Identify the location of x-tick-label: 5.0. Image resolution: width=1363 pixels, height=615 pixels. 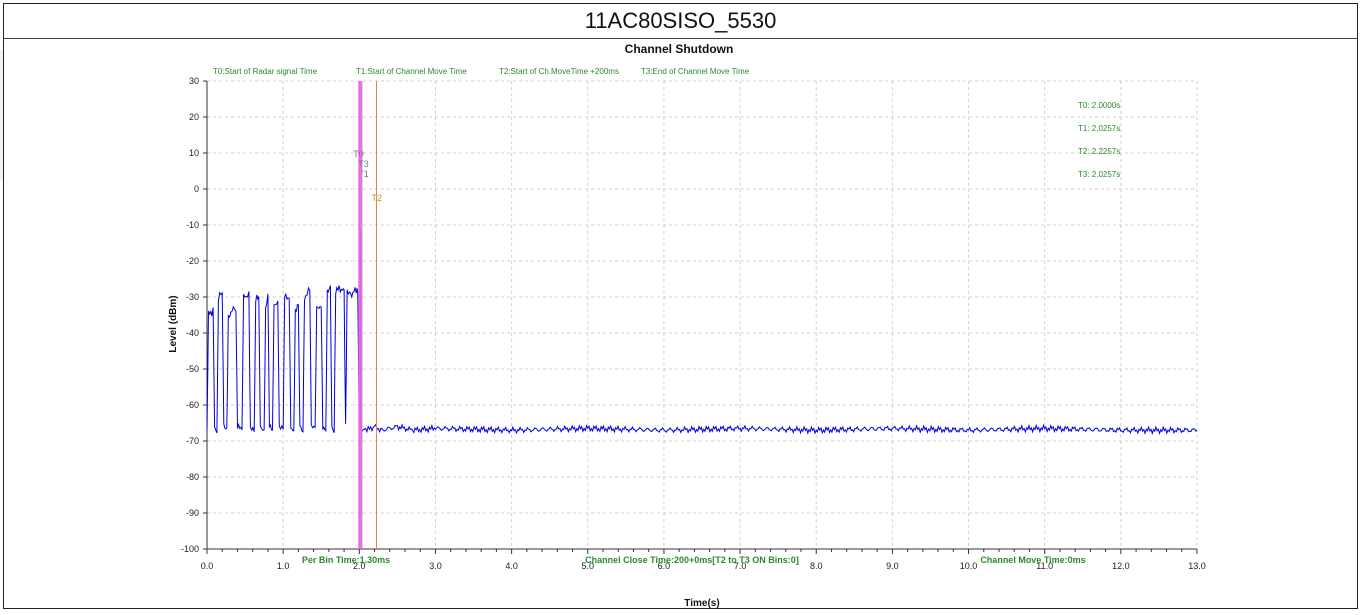
(588, 566).